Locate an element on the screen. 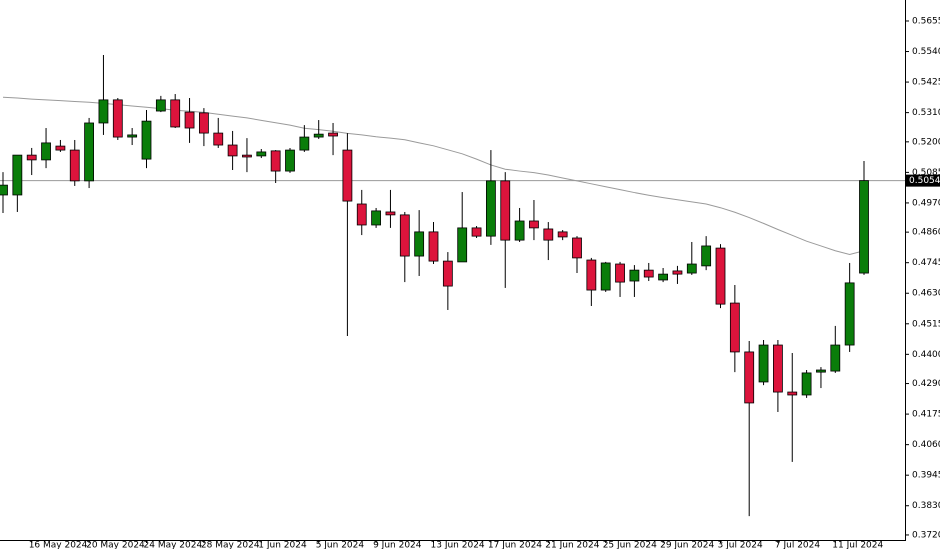 This screenshot has height=549, width=940. x-tick-label: 28 May 2024 is located at coordinates (230, 545).